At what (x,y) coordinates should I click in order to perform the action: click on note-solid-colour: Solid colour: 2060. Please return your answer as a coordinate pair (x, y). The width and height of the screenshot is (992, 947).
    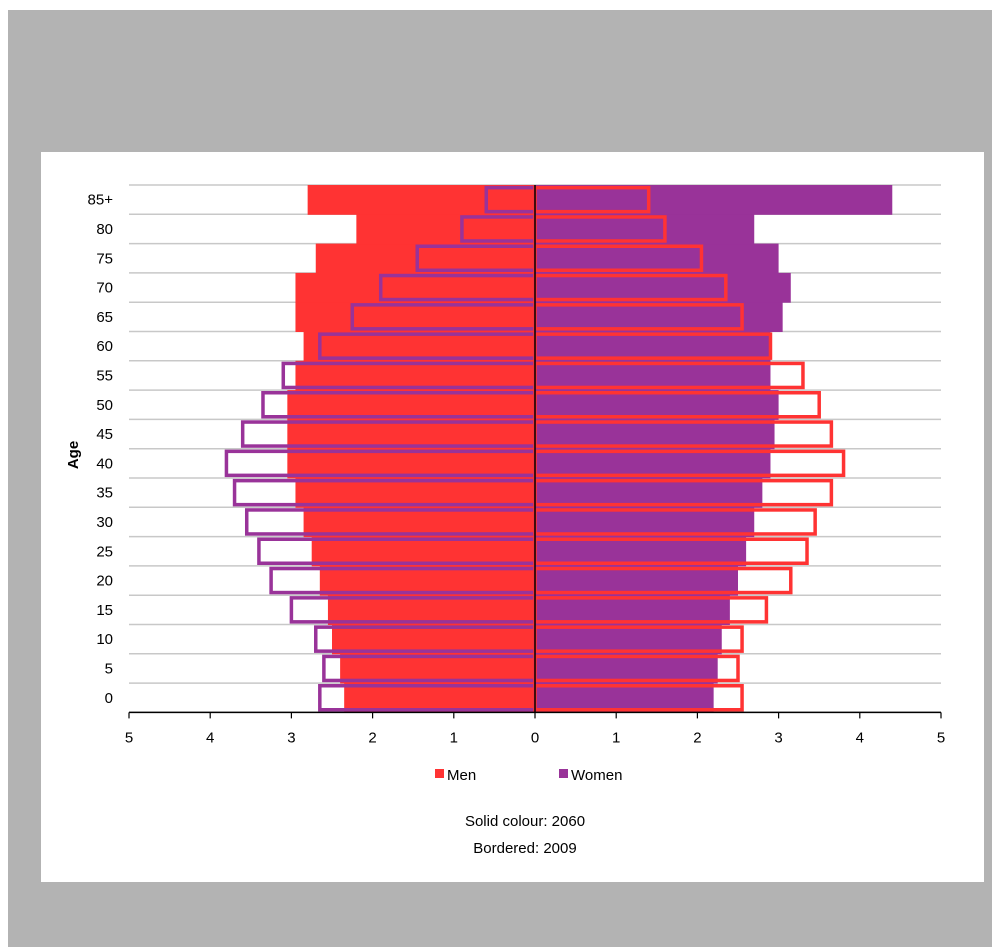
    Looking at the image, I should click on (525, 821).